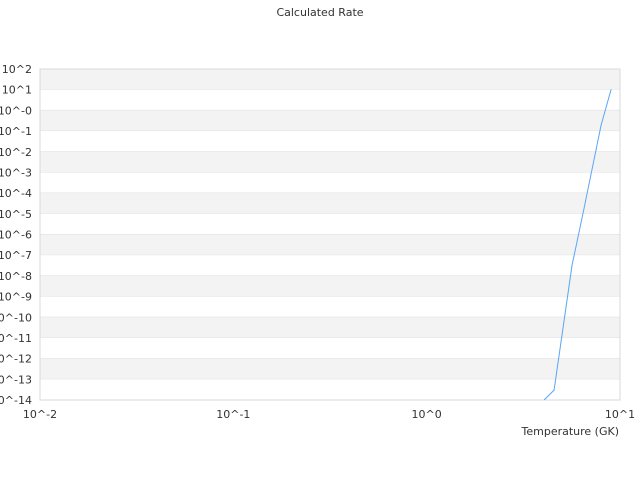  What do you see at coordinates (17, 69) in the screenshot?
I see `y-tick-label: 10^2` at bounding box center [17, 69].